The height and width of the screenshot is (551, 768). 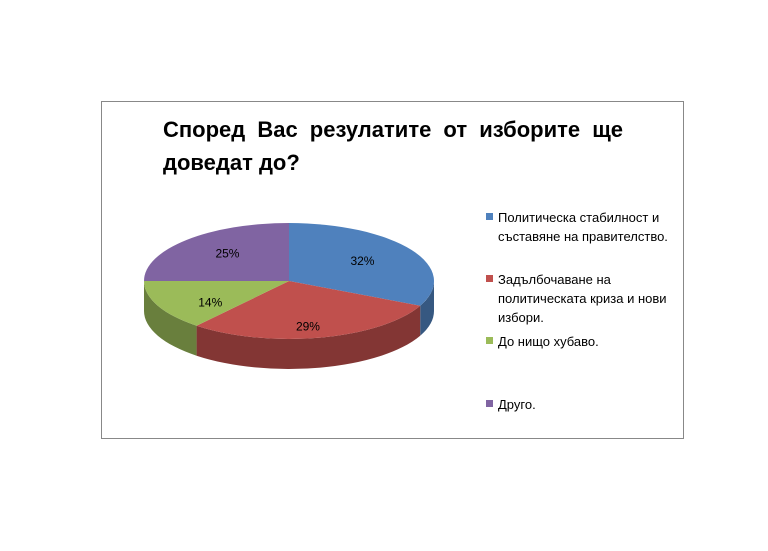 I want to click on data-label: 32%, so click(x=362, y=261).